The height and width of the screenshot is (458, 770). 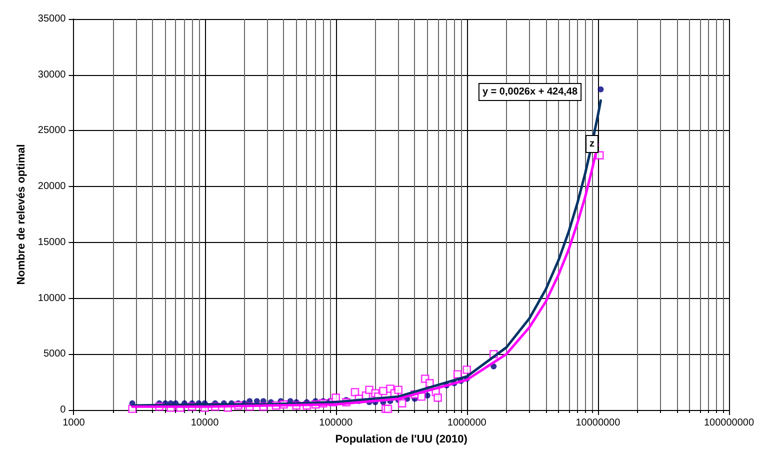 What do you see at coordinates (205, 423) in the screenshot?
I see `x-tick-label: 10000` at bounding box center [205, 423].